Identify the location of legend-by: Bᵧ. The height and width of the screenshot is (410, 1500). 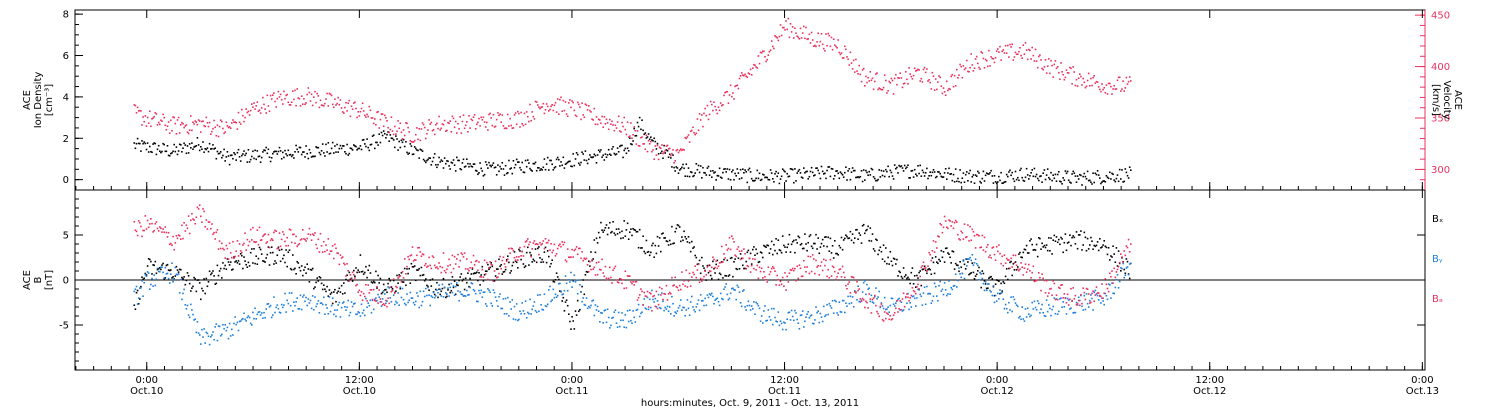
(1437, 259).